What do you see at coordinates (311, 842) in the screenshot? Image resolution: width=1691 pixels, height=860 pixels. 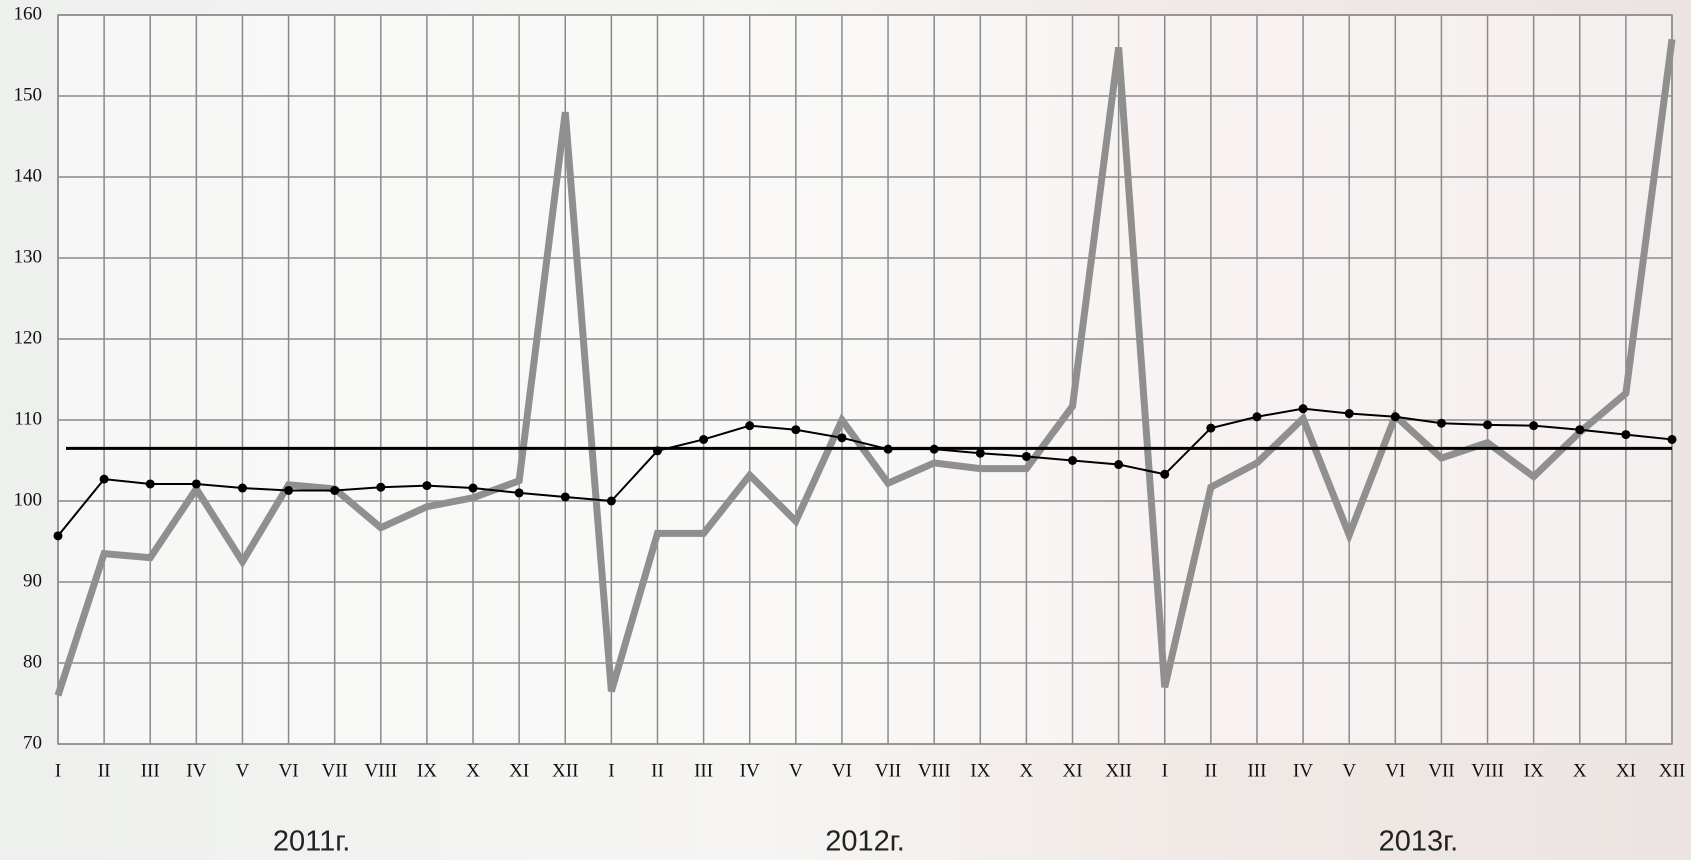 I see `year-label: 2011г.` at bounding box center [311, 842].